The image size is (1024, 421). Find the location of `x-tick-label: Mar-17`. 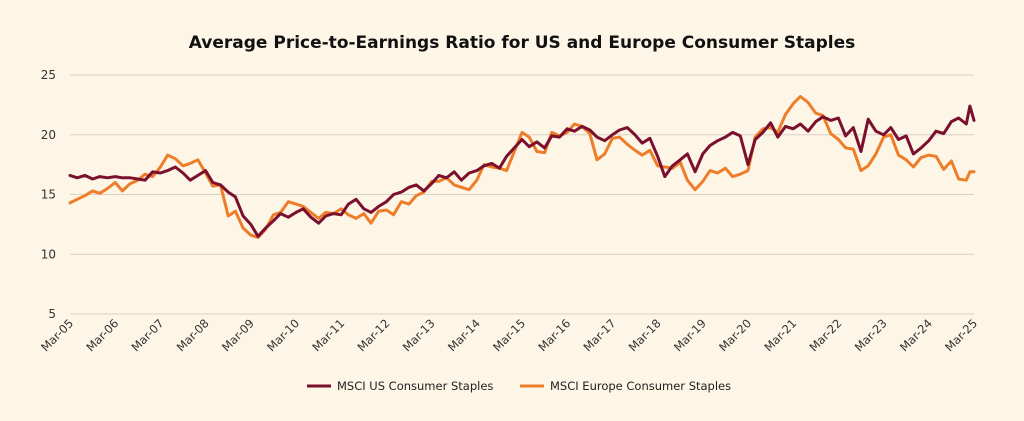

x-tick-label: Mar-17 is located at coordinates (600, 335).